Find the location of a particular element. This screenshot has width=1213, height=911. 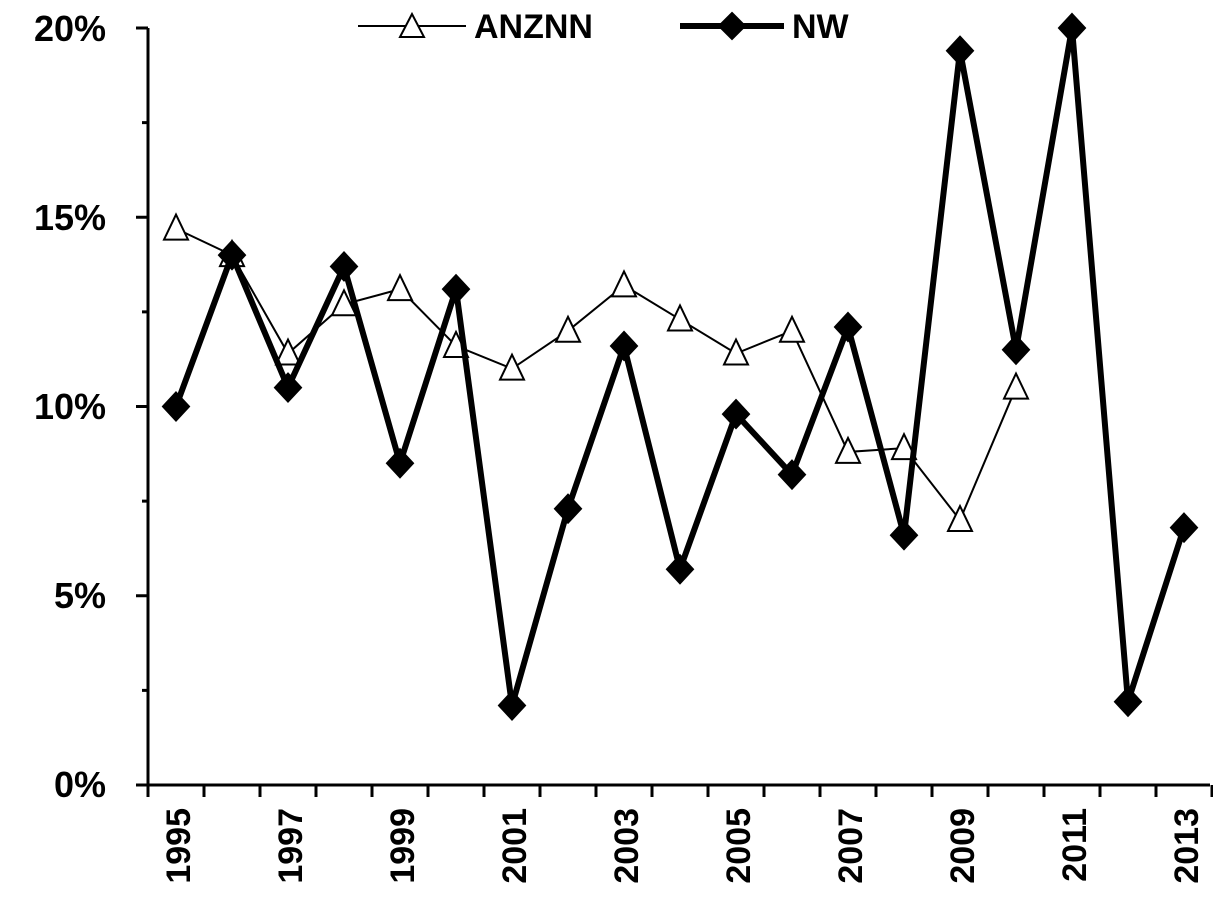

legend-anznn-label: ANZNN is located at coordinates (533, 27).